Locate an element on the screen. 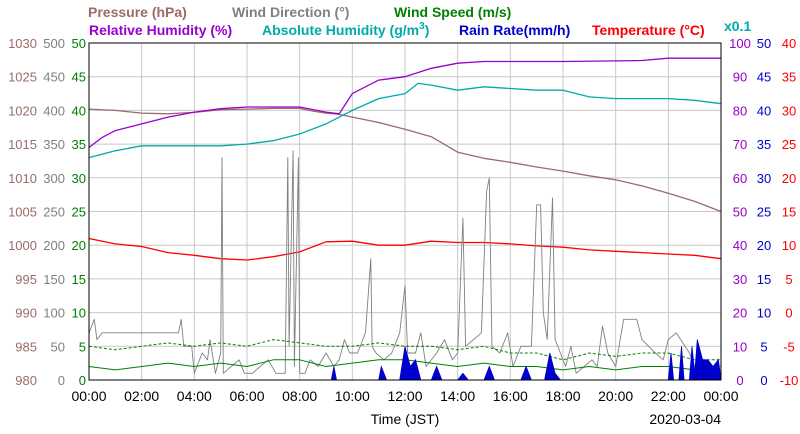 This screenshot has height=434, width=800. x-tick-label: 22:00 is located at coordinates (668, 396).